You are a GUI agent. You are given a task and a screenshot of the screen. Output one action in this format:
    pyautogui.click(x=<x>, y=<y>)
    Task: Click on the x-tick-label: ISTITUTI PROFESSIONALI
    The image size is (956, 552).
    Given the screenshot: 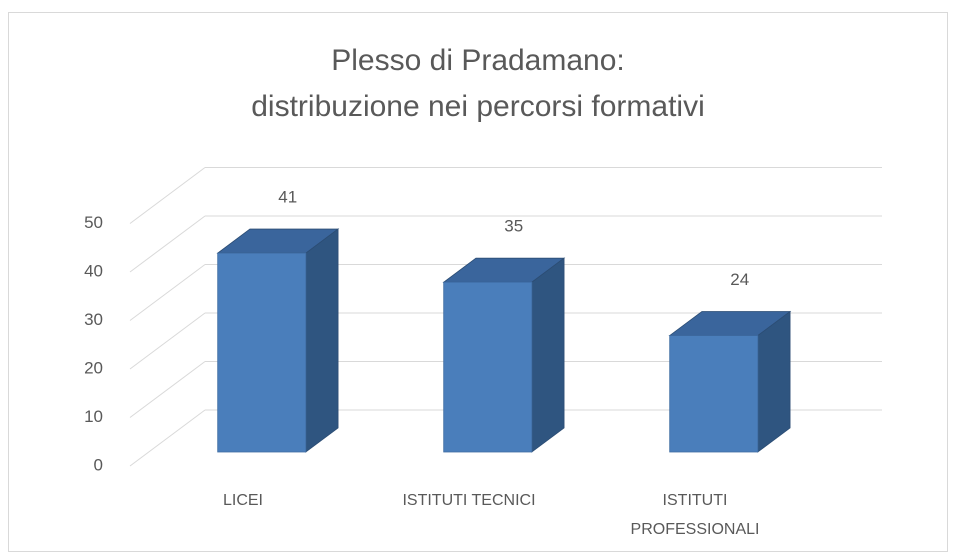 What is the action you would take?
    pyautogui.click(x=695, y=515)
    